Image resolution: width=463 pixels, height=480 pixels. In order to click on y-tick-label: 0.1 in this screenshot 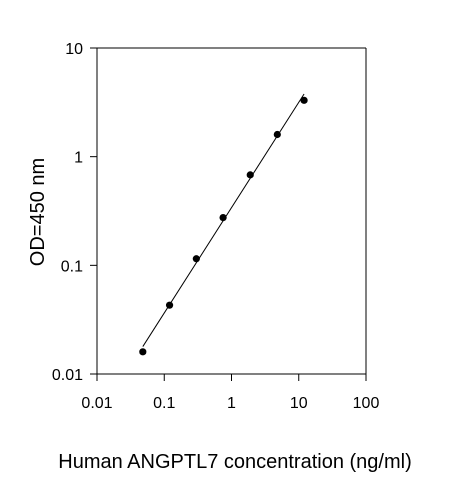, I will do `click(72, 266)`.